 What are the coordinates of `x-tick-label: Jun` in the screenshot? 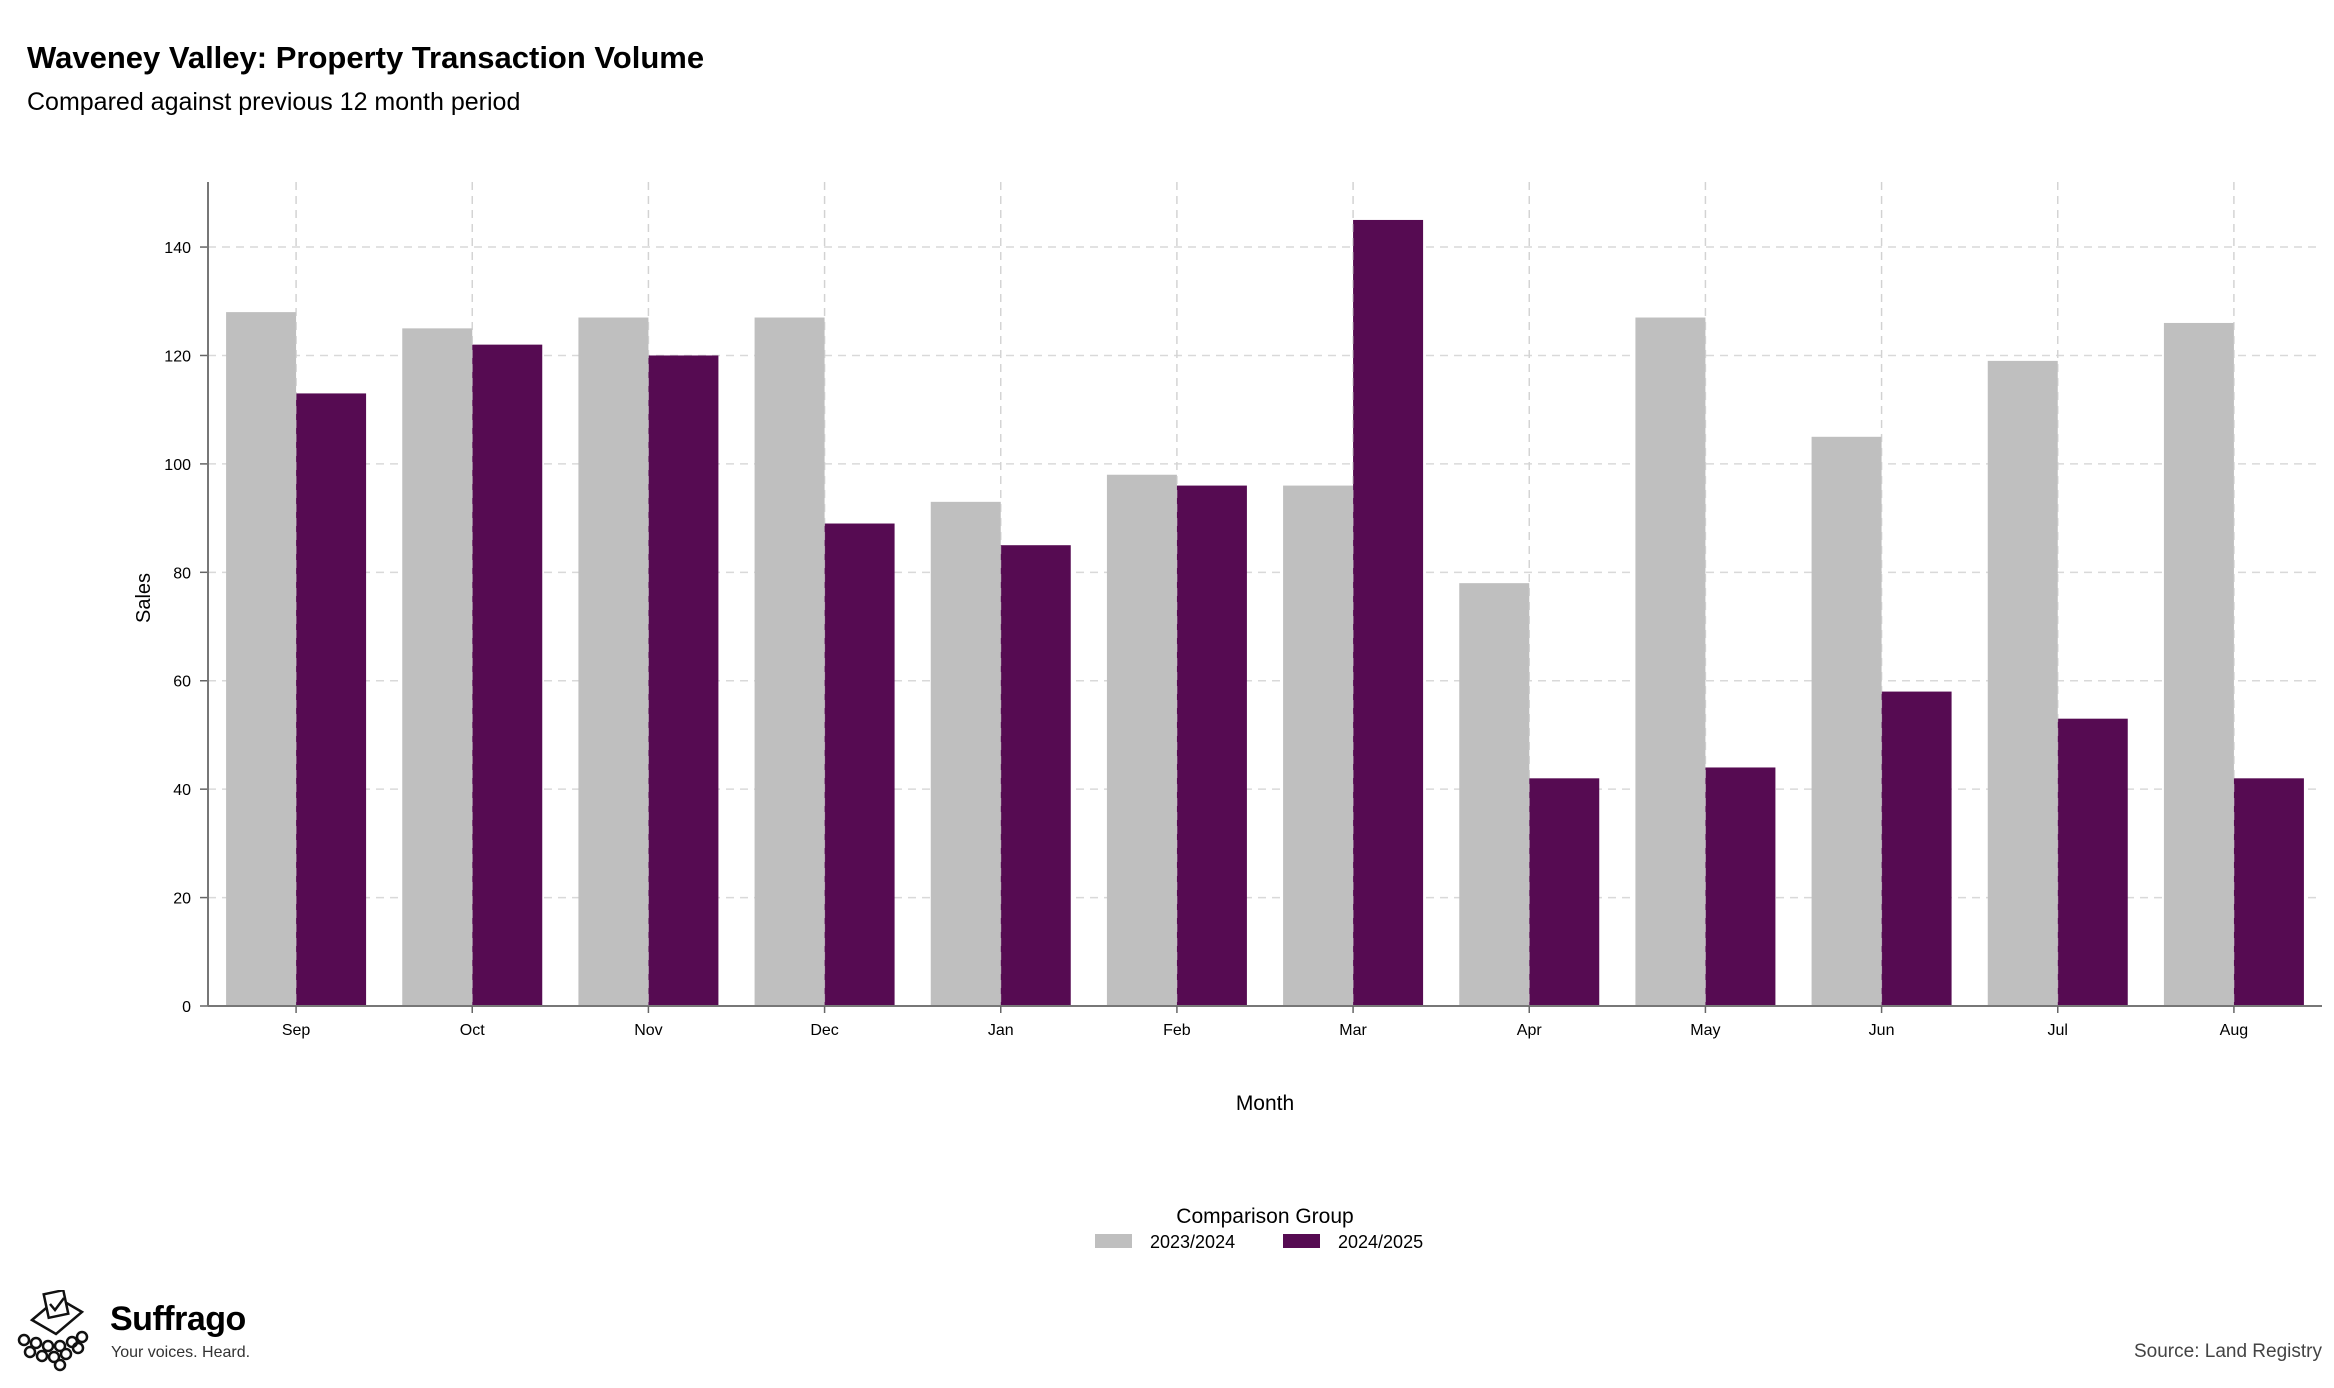 It's located at (1882, 1030).